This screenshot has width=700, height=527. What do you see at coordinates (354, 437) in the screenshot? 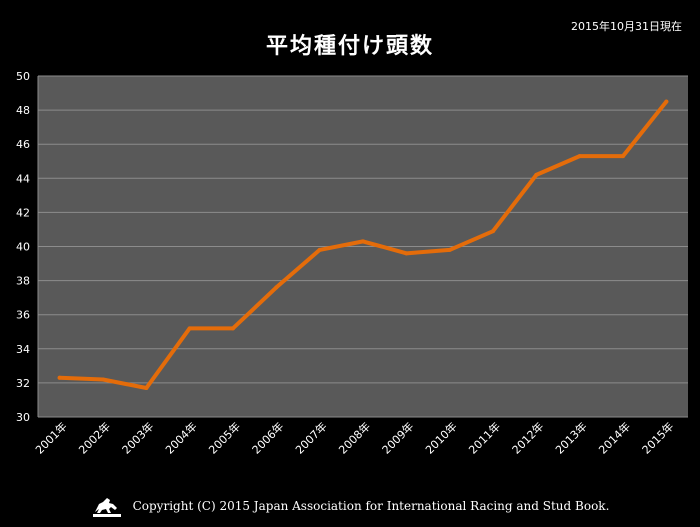
I see `x-tick-label: 2008年` at bounding box center [354, 437].